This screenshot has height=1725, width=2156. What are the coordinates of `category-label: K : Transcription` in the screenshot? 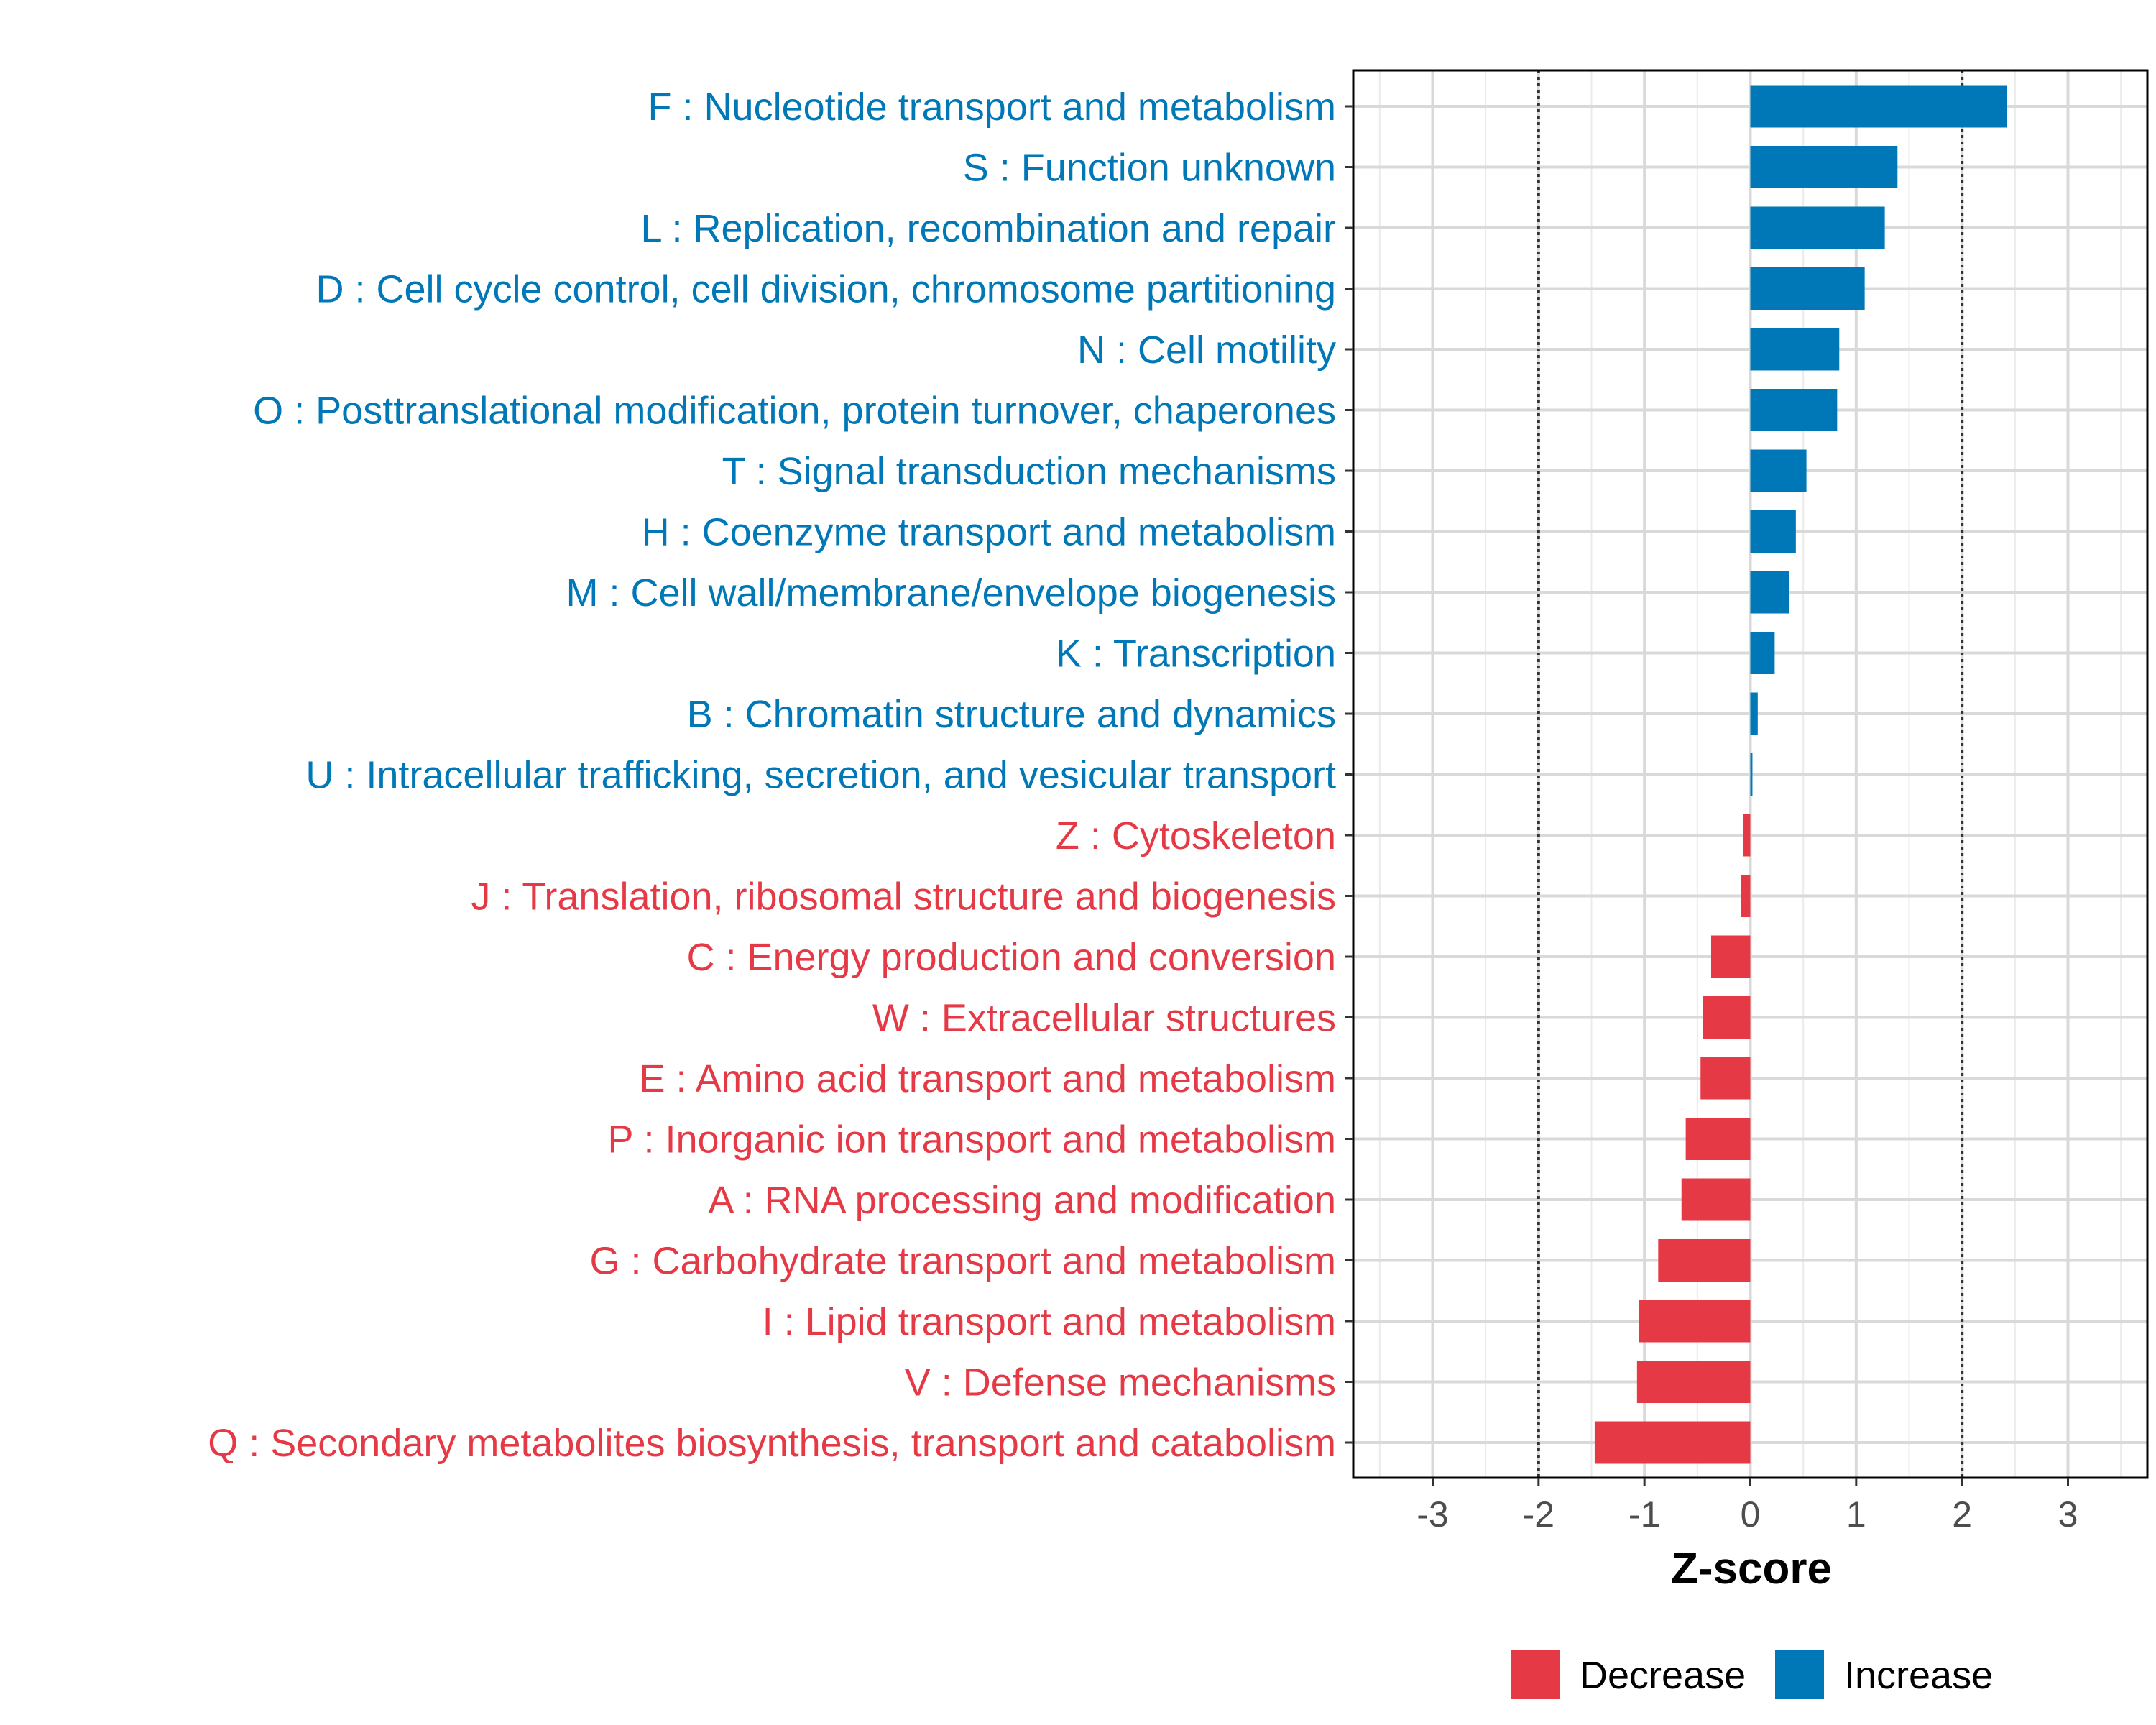 It's located at (1196, 654).